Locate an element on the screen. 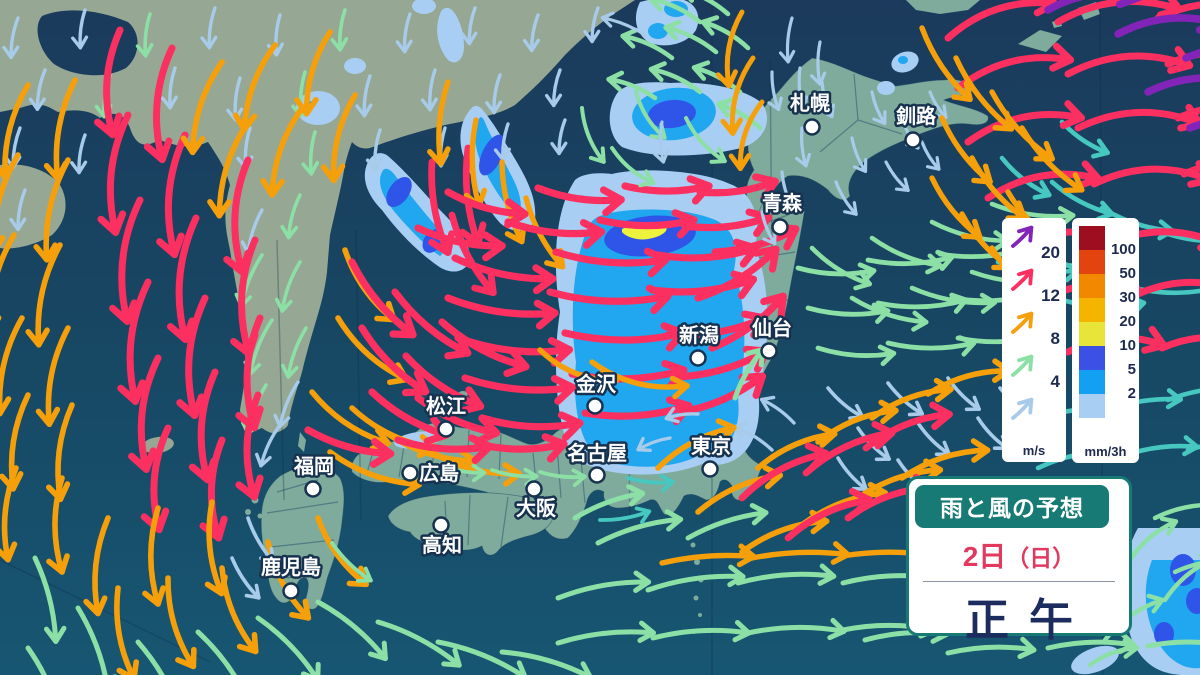 The image size is (1200, 675). tsushima-island is located at coordinates (302, 442).